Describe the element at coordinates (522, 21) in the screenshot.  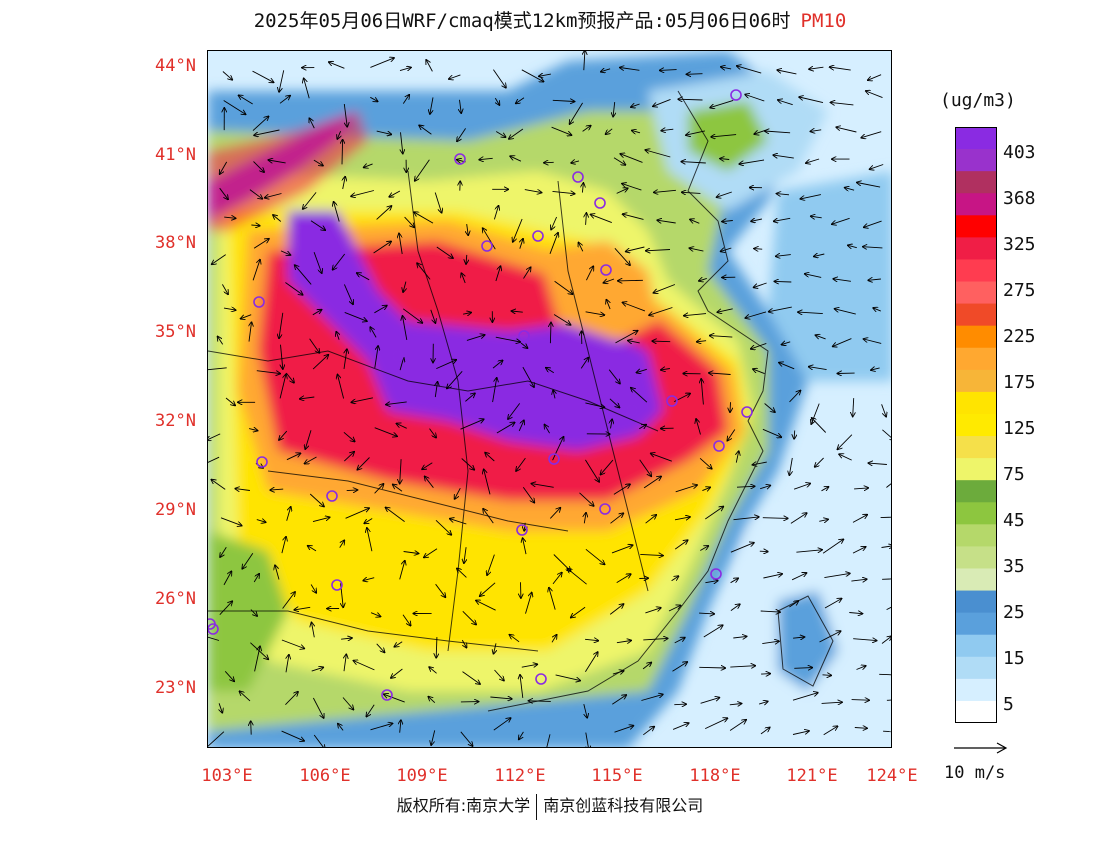
I see `title-main: 2025年05月06日WRF/cmaq模式12km预报产品:05月06日06时` at that location.